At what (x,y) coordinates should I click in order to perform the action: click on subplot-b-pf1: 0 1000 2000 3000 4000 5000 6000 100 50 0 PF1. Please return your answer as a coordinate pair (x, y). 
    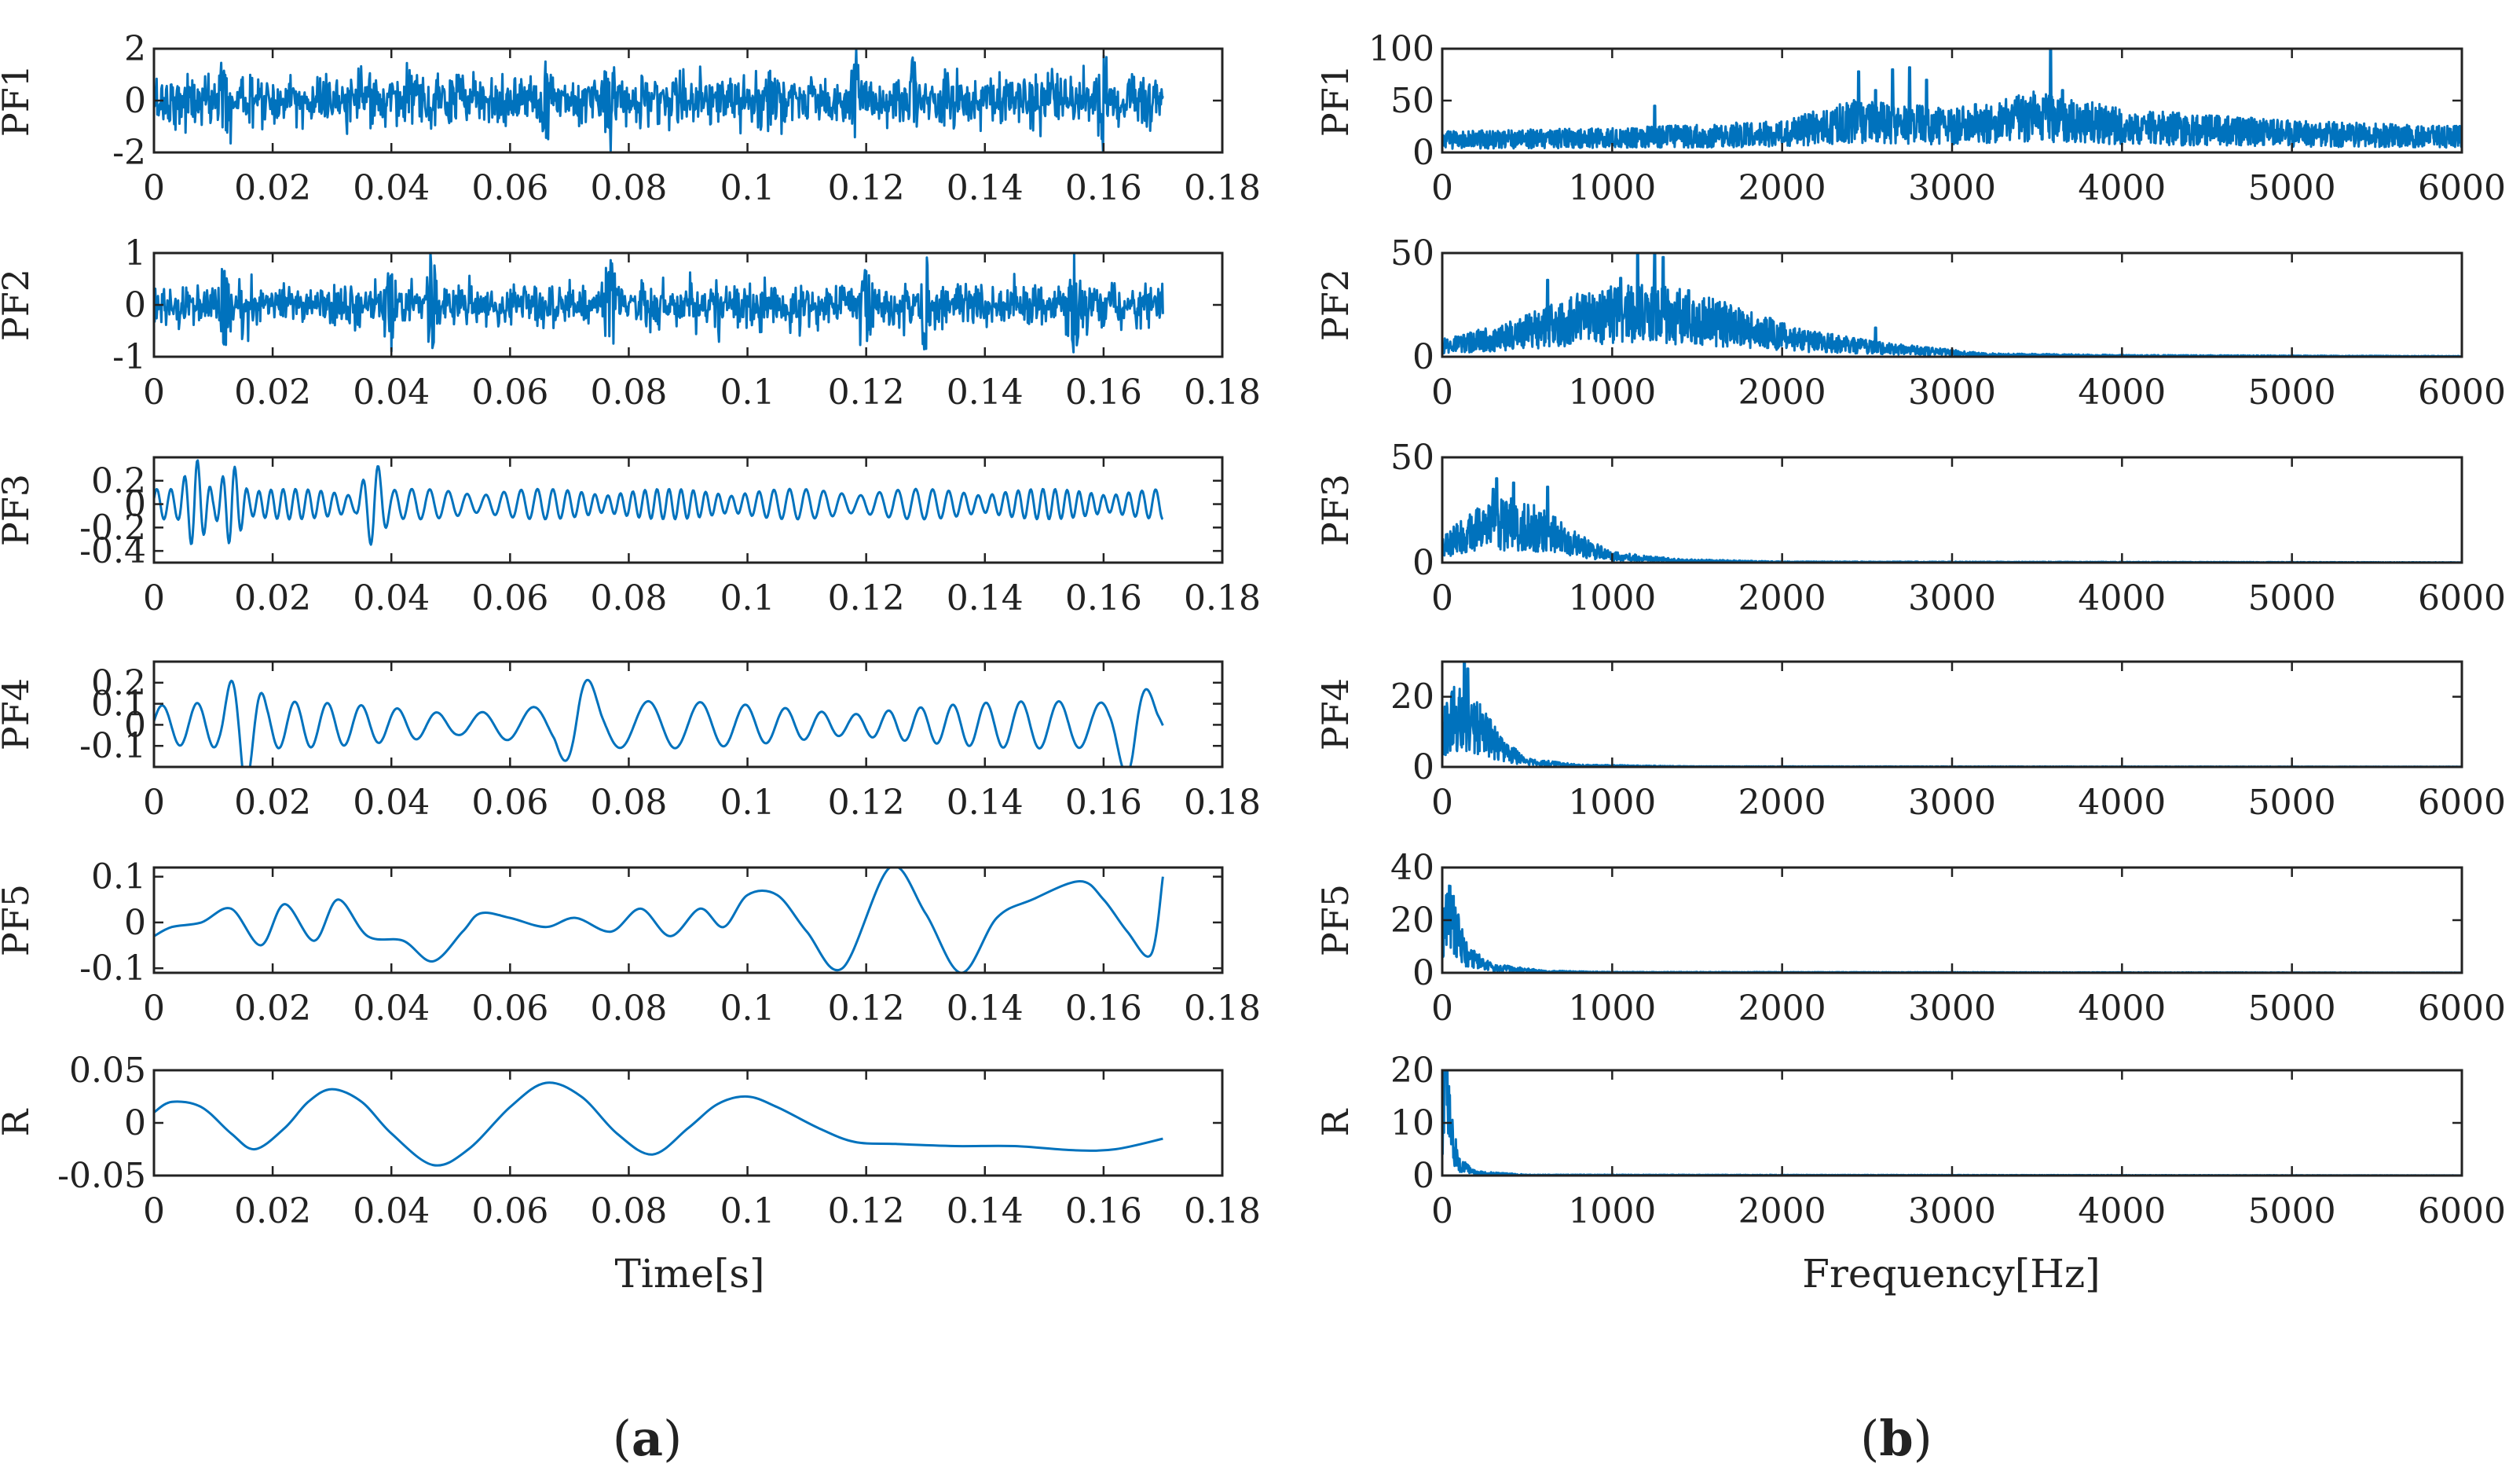
    Looking at the image, I should click on (1910, 118).